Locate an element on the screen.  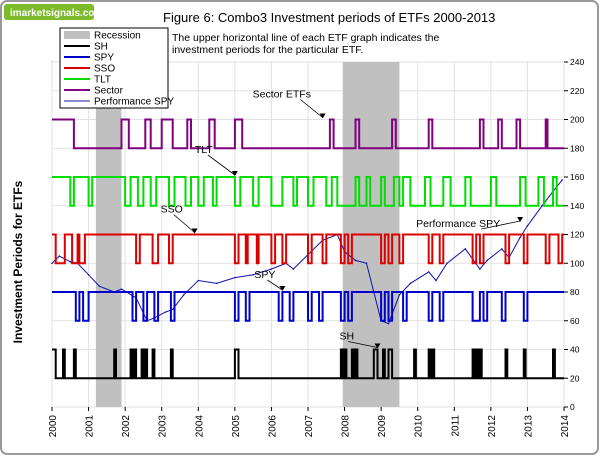
y-tick-label-20: 20 is located at coordinates (575, 378).